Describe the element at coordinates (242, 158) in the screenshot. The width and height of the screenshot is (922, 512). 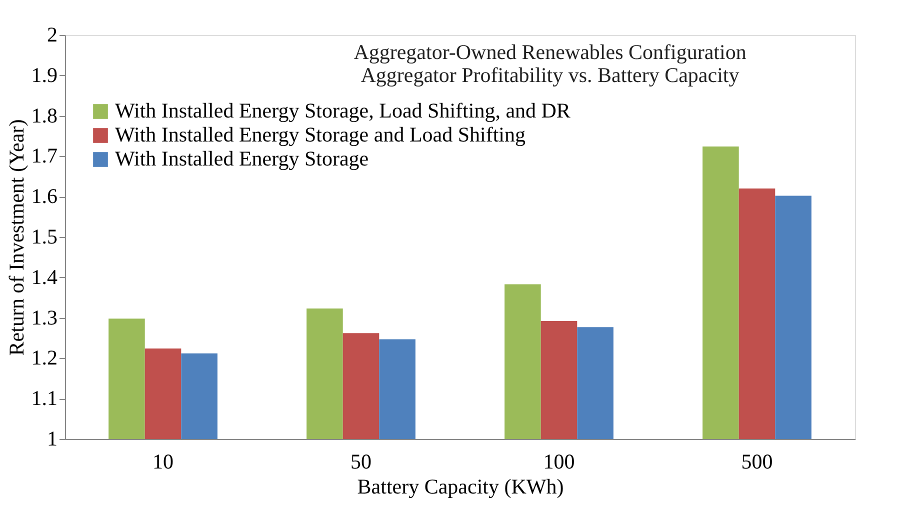
I see `legend-label: With Installed Energy Storage` at that location.